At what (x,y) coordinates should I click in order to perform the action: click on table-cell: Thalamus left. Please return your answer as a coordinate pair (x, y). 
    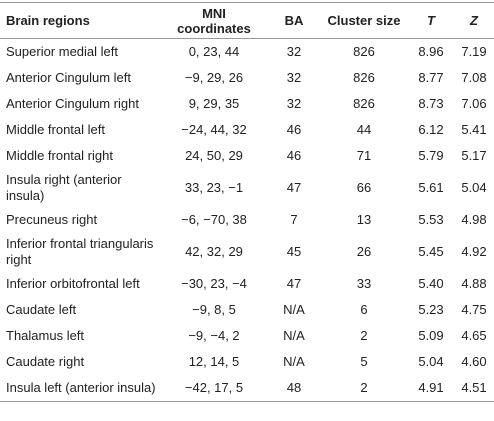
    Looking at the image, I should click on (45, 335).